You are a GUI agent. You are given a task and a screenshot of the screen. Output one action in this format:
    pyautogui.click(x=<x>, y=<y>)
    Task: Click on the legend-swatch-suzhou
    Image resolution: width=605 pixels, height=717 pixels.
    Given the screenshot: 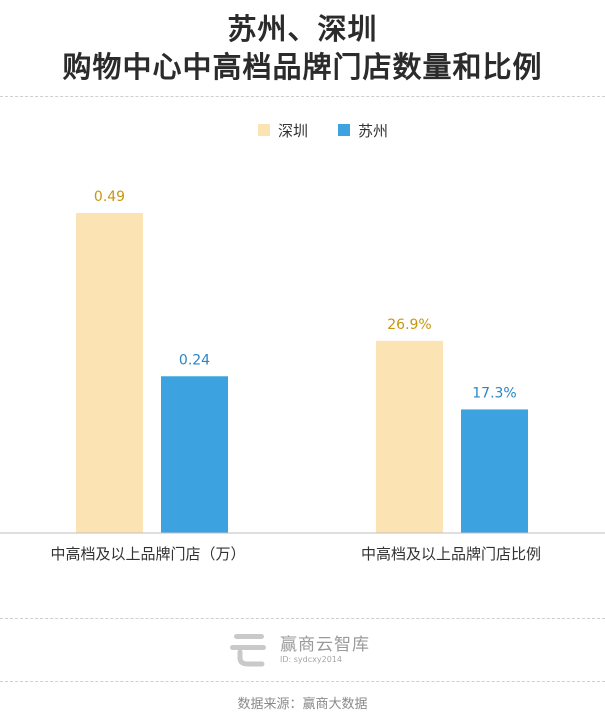 What is the action you would take?
    pyautogui.click(x=344, y=130)
    